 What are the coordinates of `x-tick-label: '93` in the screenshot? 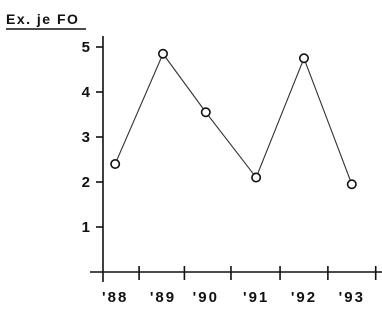 It's located at (352, 297).